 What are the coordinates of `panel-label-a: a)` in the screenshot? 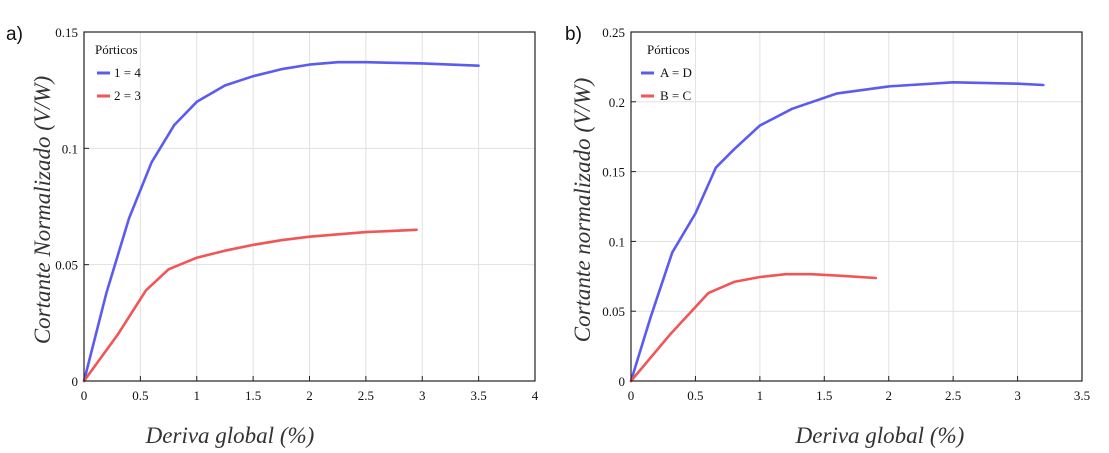 It's located at (14, 34).